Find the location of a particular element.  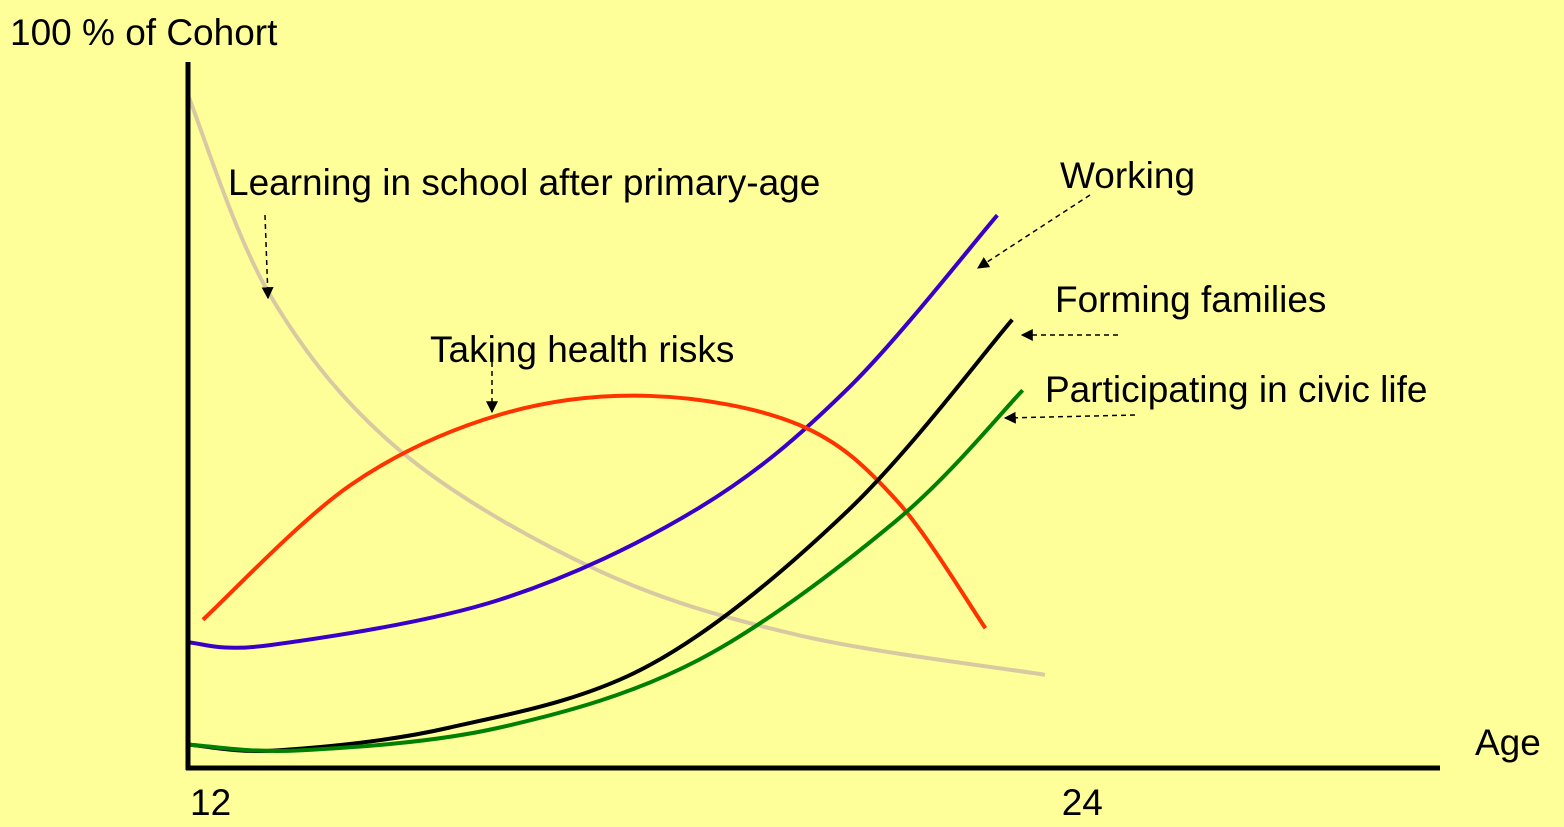

series-label: Working is located at coordinates (1127, 175).